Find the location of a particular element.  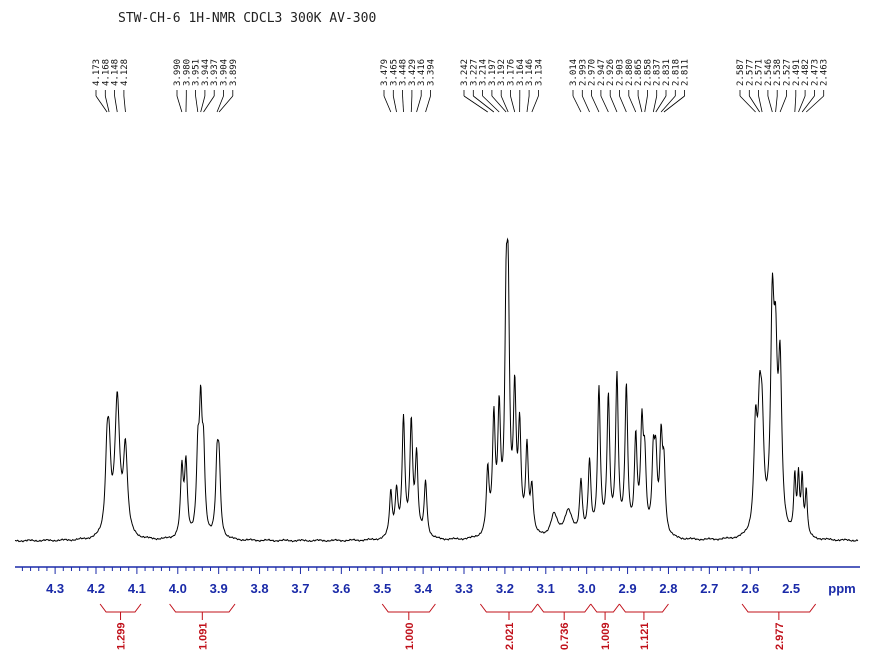

peak-label: 2.546 is located at coordinates (769, 72).